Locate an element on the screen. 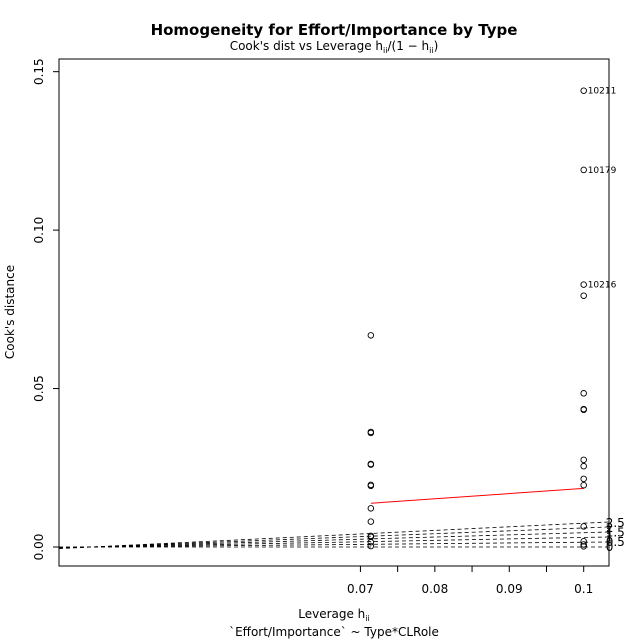  y-axis: 0.00 0.05 0.10 0.15 is located at coordinates (45, 309).